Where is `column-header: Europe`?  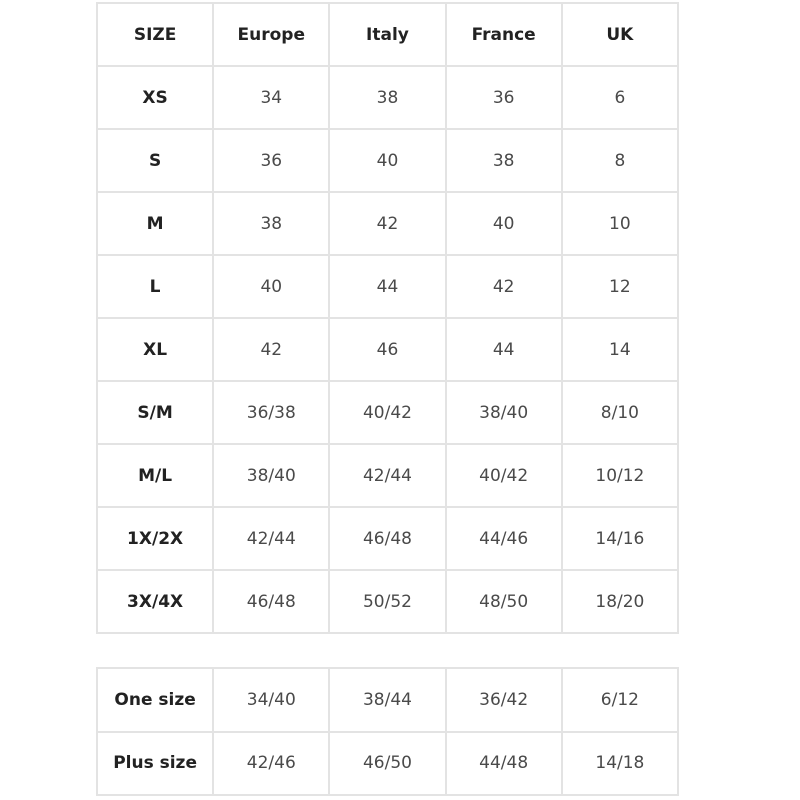 column-header: Europe is located at coordinates (271, 34).